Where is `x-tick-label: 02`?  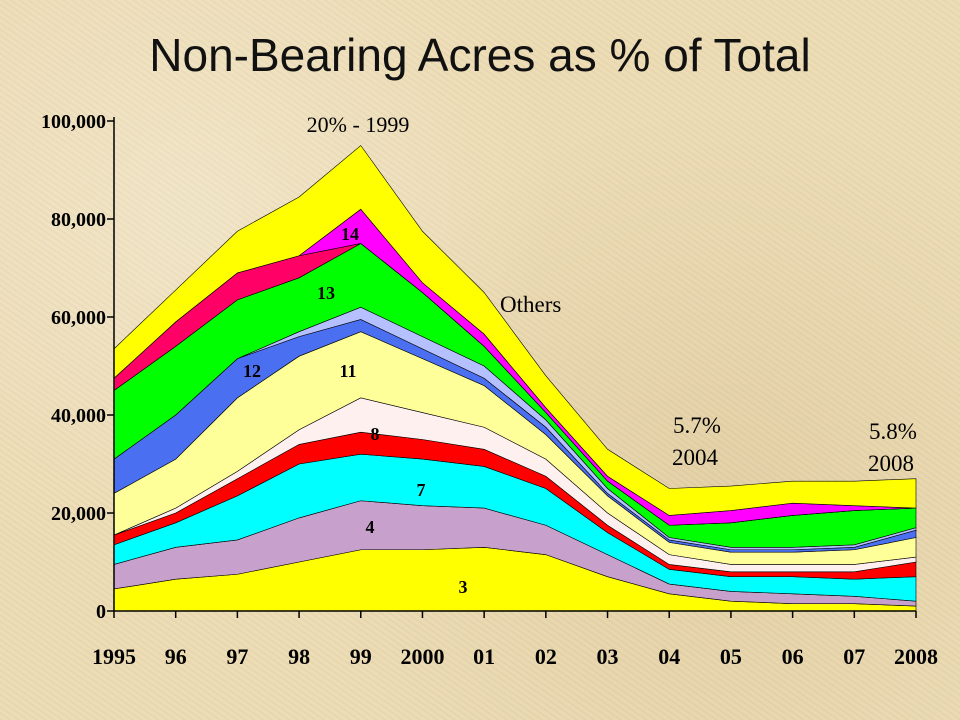
x-tick-label: 02 is located at coordinates (546, 656).